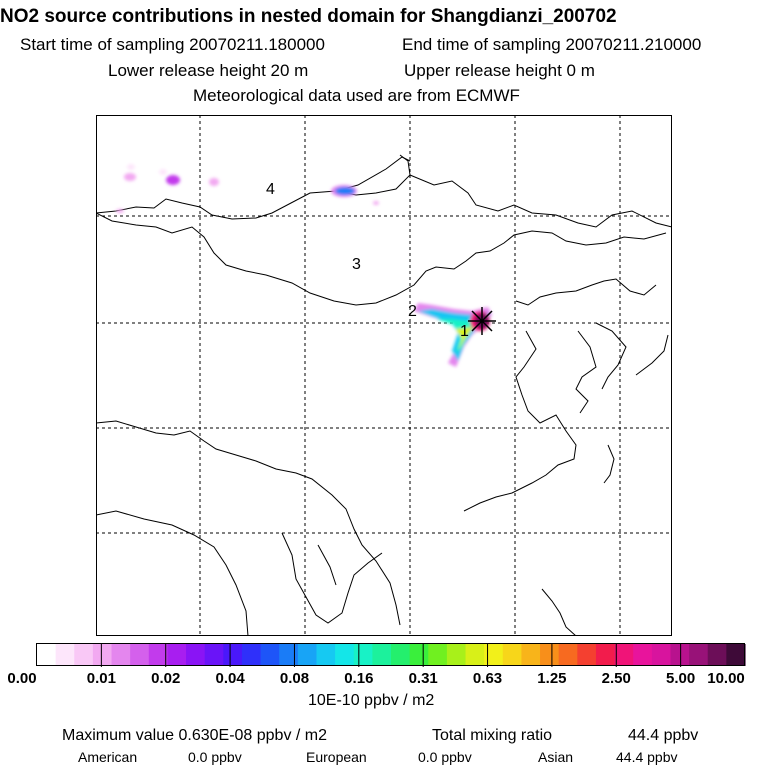 This screenshot has height=768, width=768. Describe the element at coordinates (166, 678) in the screenshot. I see `colorbar-tick-label: 0.02` at that location.